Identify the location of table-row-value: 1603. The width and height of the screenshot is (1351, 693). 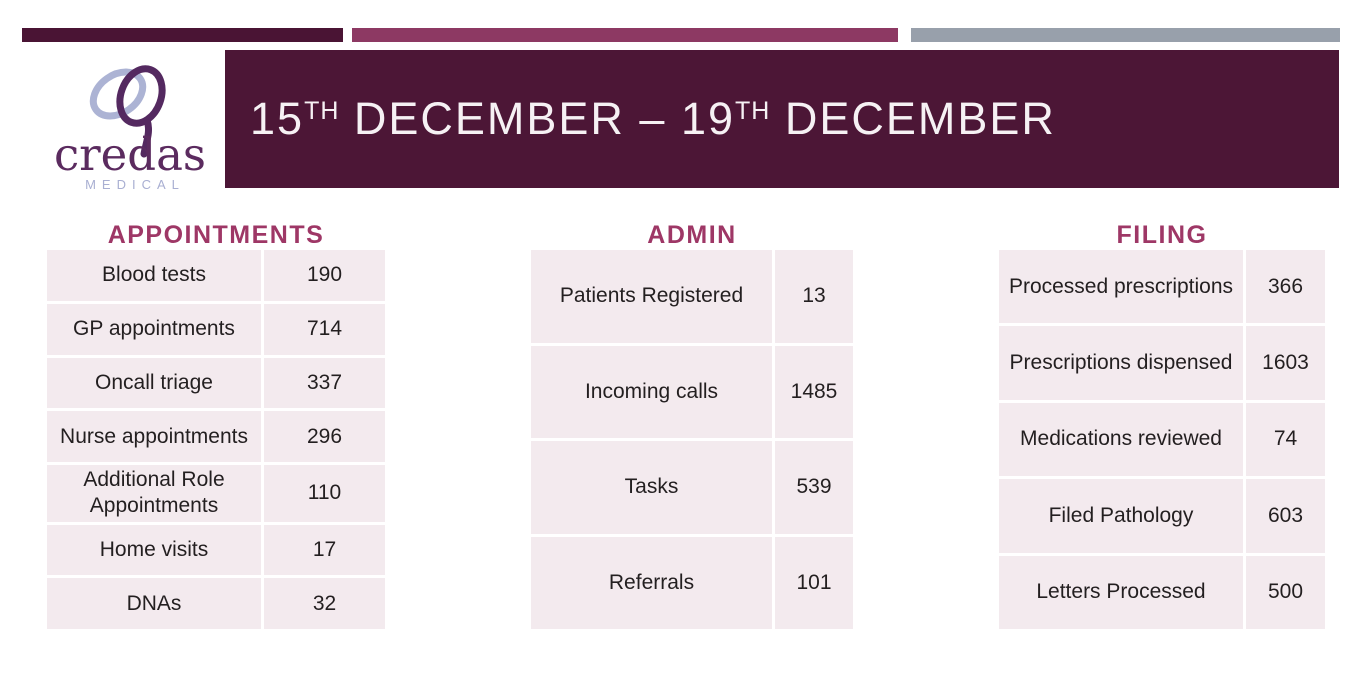
(1285, 363).